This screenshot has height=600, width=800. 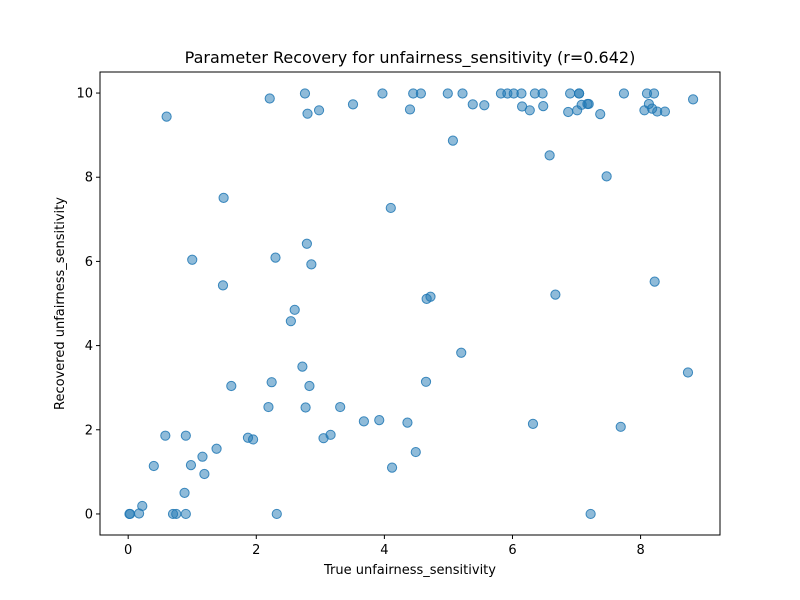 I want to click on x-axis-label: True unfairness_sensitivity, so click(x=409, y=570).